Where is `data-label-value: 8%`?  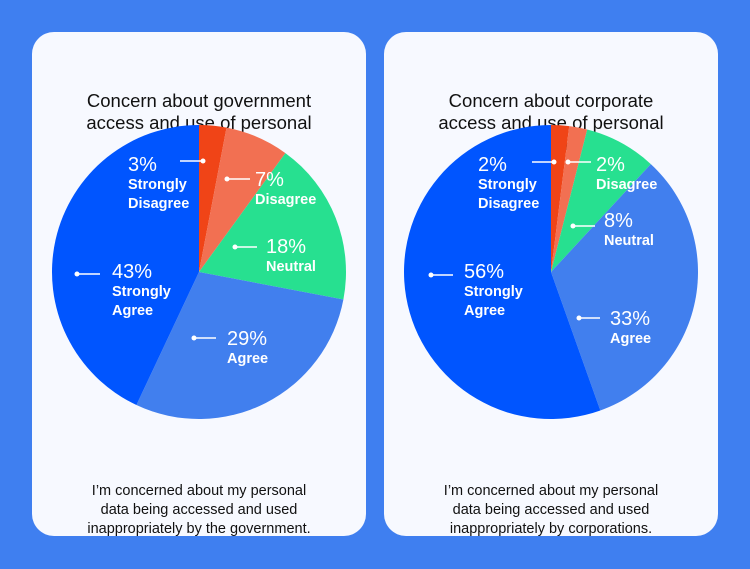 data-label-value: 8% is located at coordinates (618, 221).